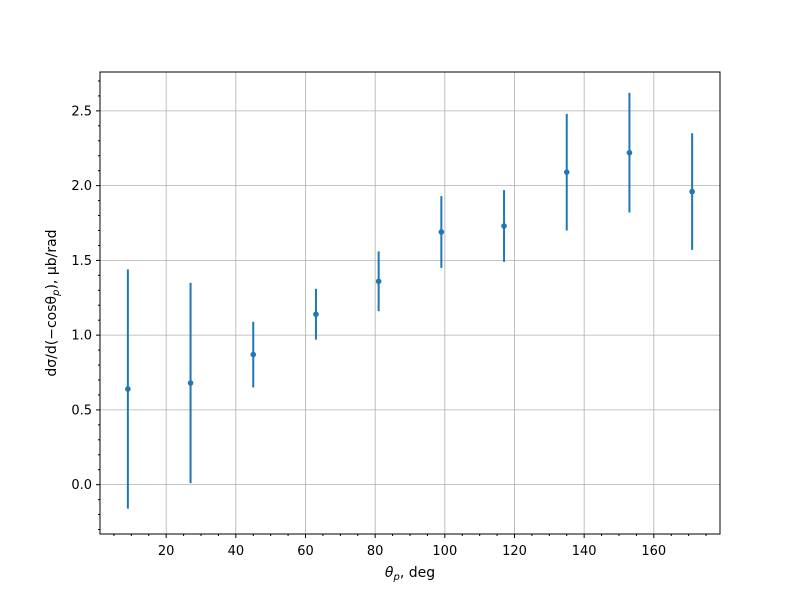  What do you see at coordinates (81, 111) in the screenshot?
I see `y-tick-label: 2.5` at bounding box center [81, 111].